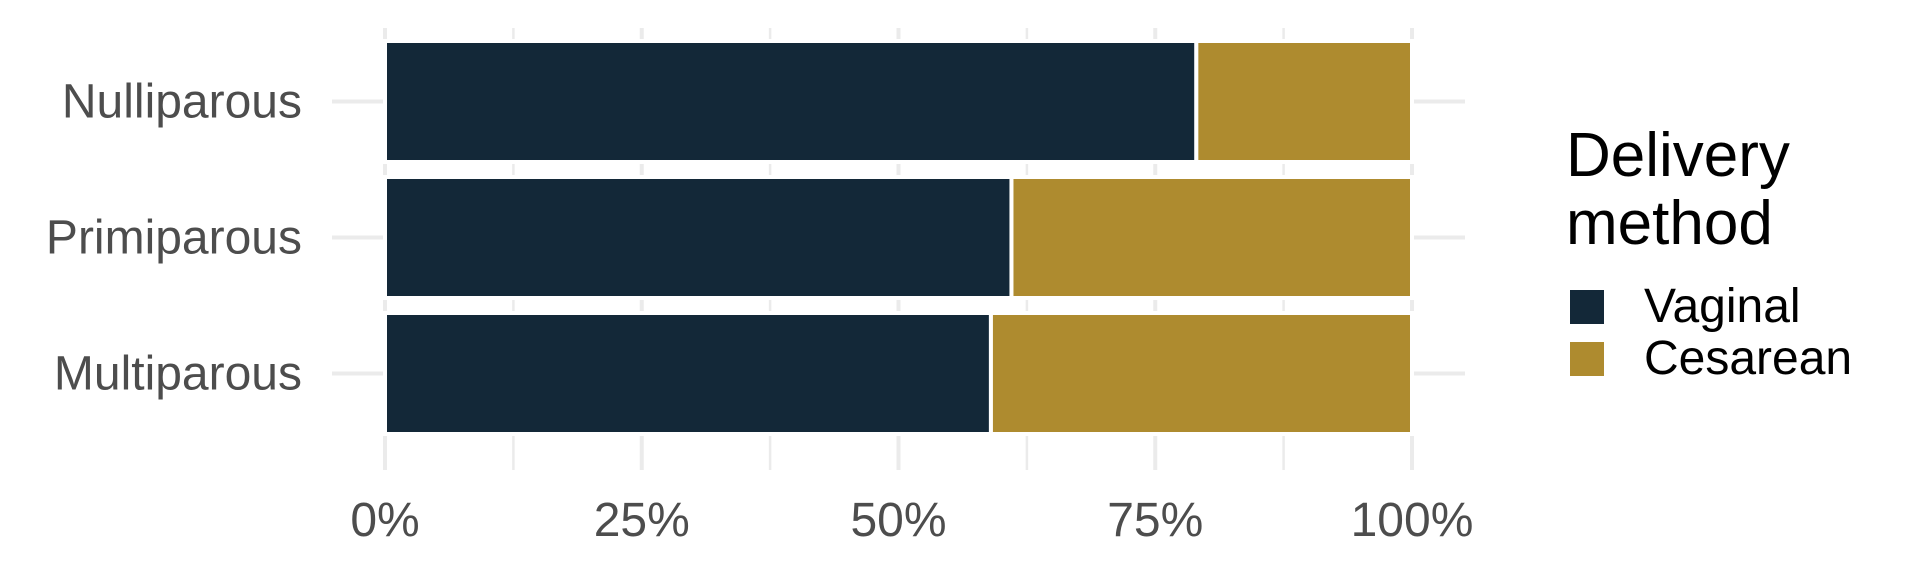 This screenshot has width=1920, height=576. I want to click on bar-cesarean-nulliparous, so click(1304, 101).